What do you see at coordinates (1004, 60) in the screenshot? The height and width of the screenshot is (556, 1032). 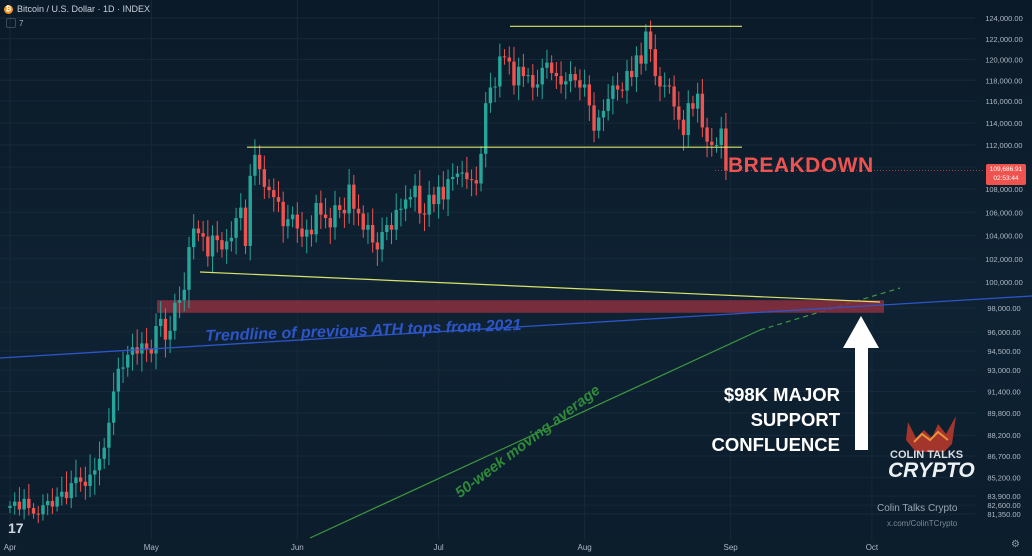 I see `y-tick-label: 120,000.00` at bounding box center [1004, 60].